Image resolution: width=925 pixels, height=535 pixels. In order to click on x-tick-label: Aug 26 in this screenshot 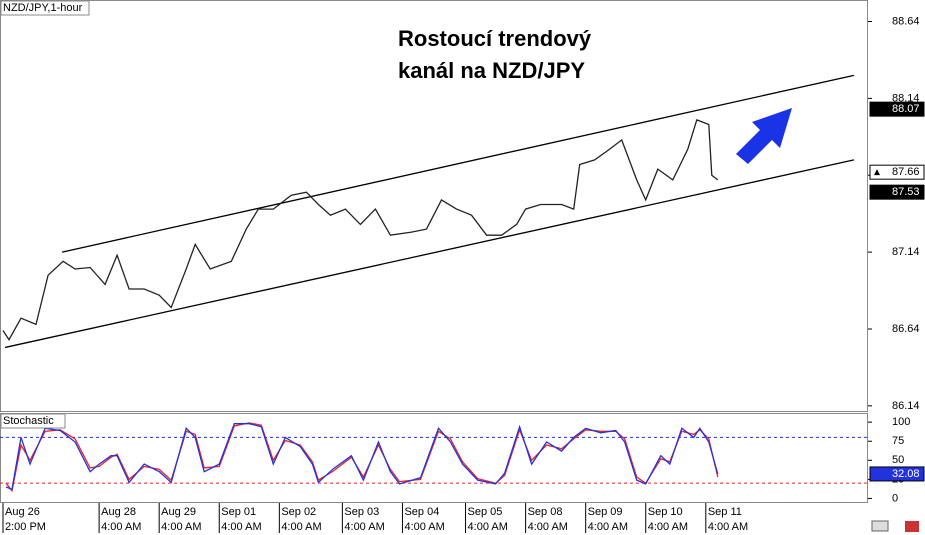, I will do `click(22, 512)`.